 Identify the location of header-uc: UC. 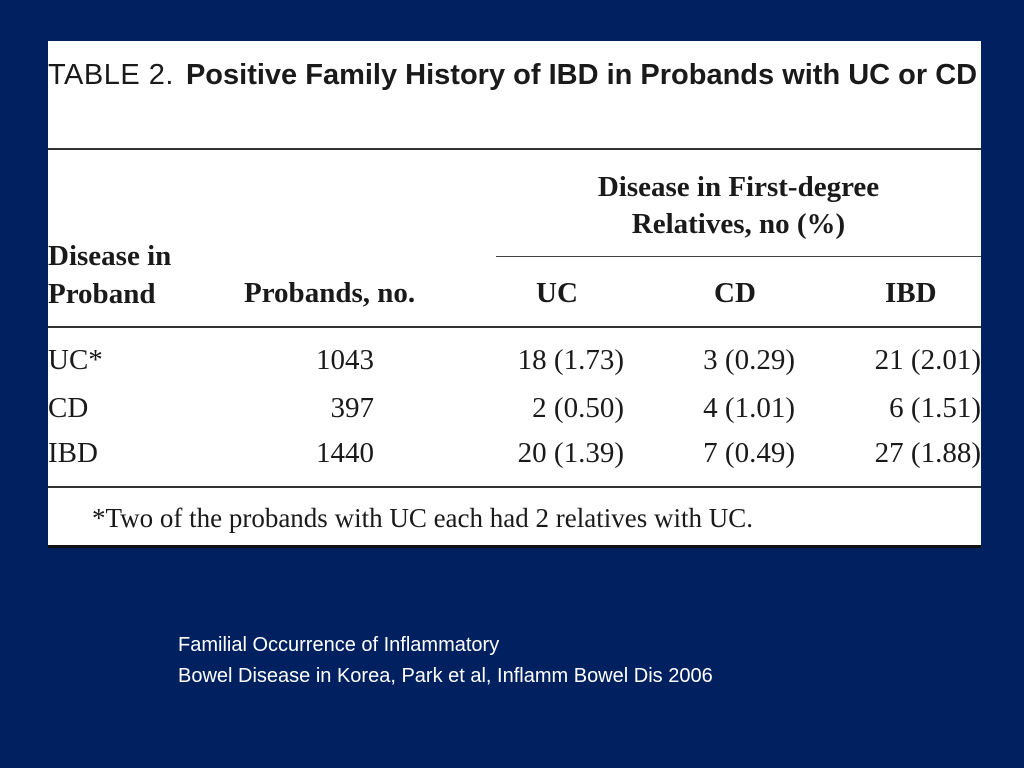
(557, 293).